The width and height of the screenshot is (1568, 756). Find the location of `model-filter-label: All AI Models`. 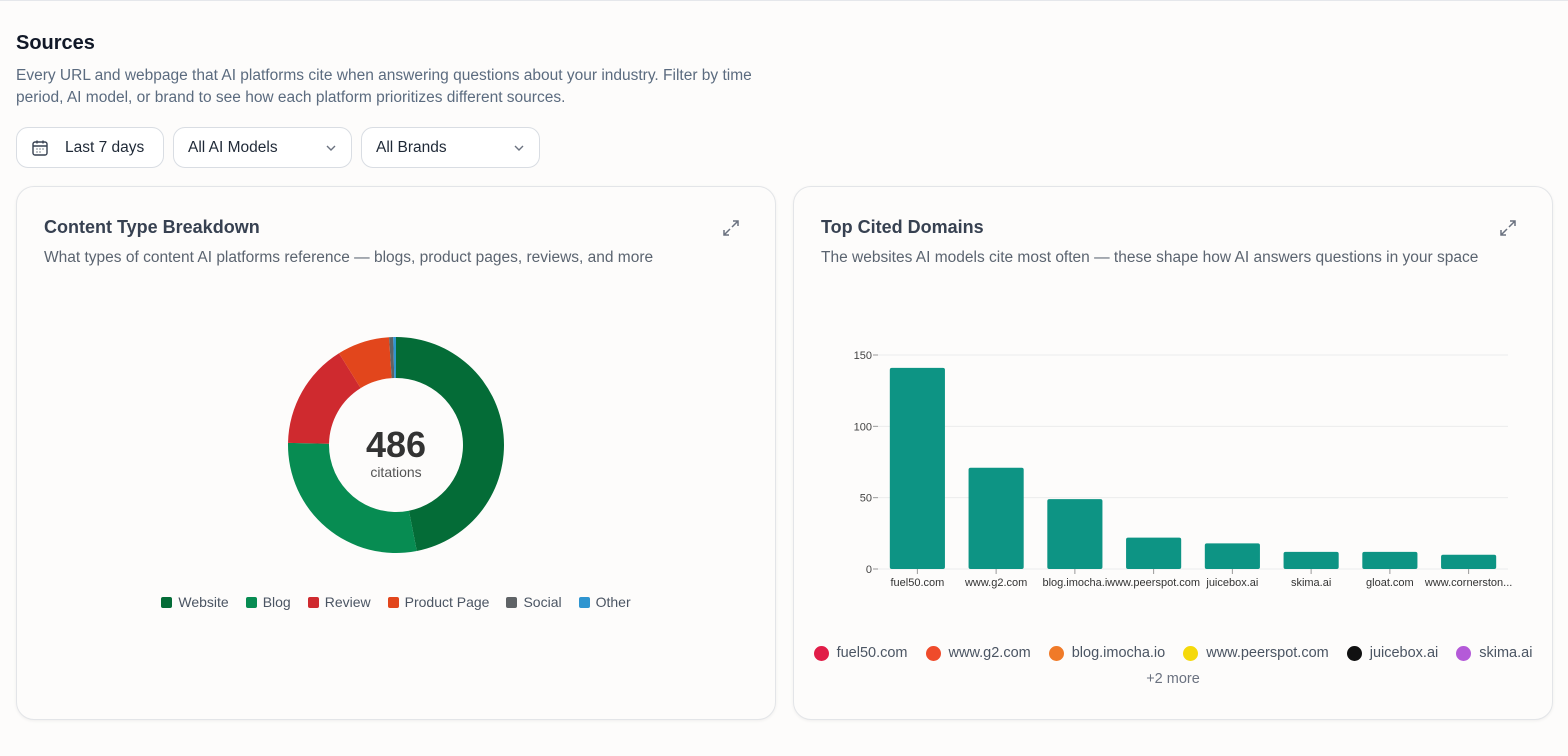

model-filter-label: All AI Models is located at coordinates (233, 147).